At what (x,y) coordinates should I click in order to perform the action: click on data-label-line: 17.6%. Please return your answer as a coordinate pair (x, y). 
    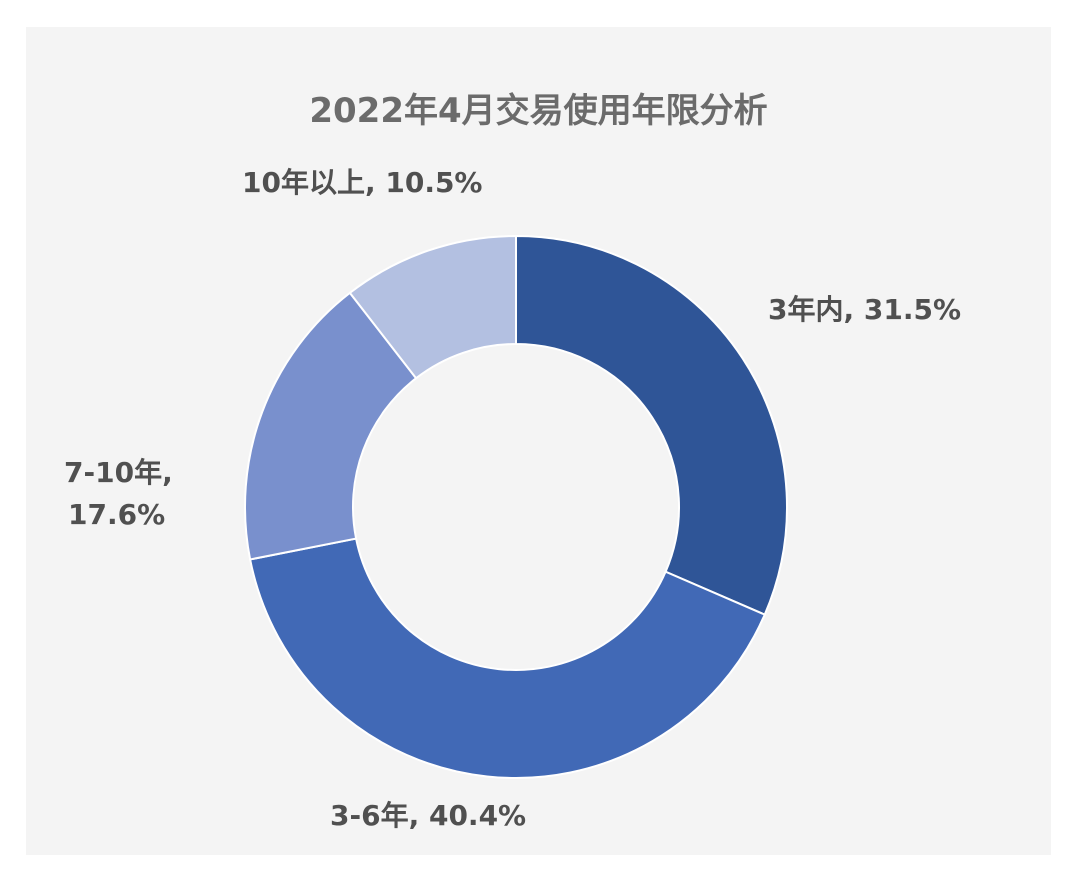
    Looking at the image, I should click on (117, 514).